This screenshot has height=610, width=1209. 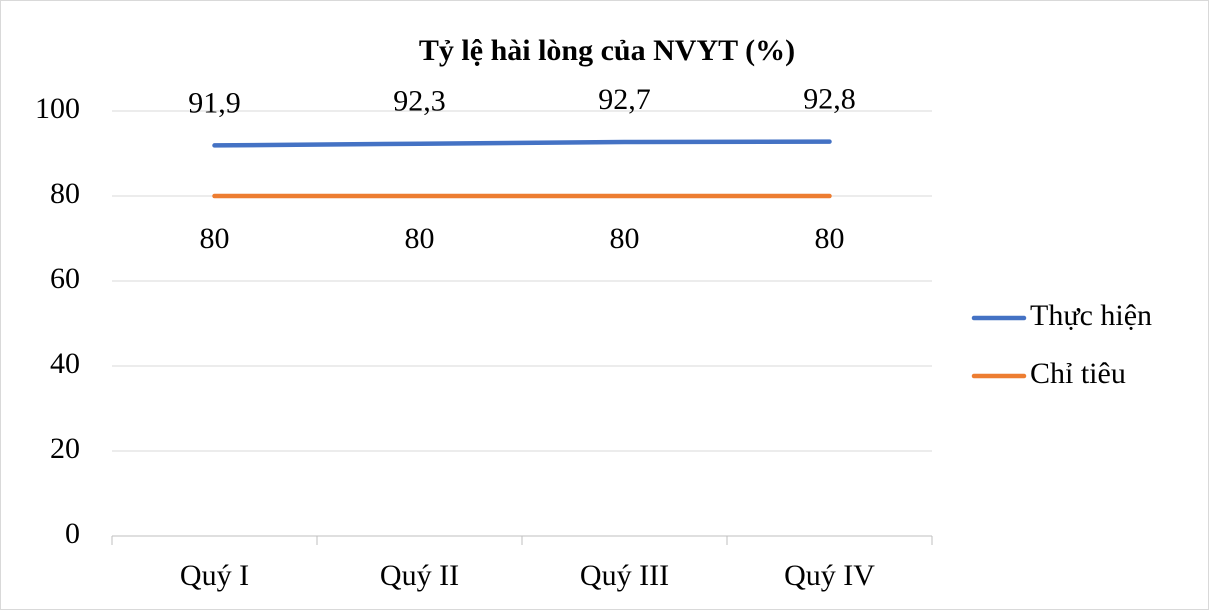 What do you see at coordinates (57, 108) in the screenshot?
I see `y-tick-label: 100` at bounding box center [57, 108].